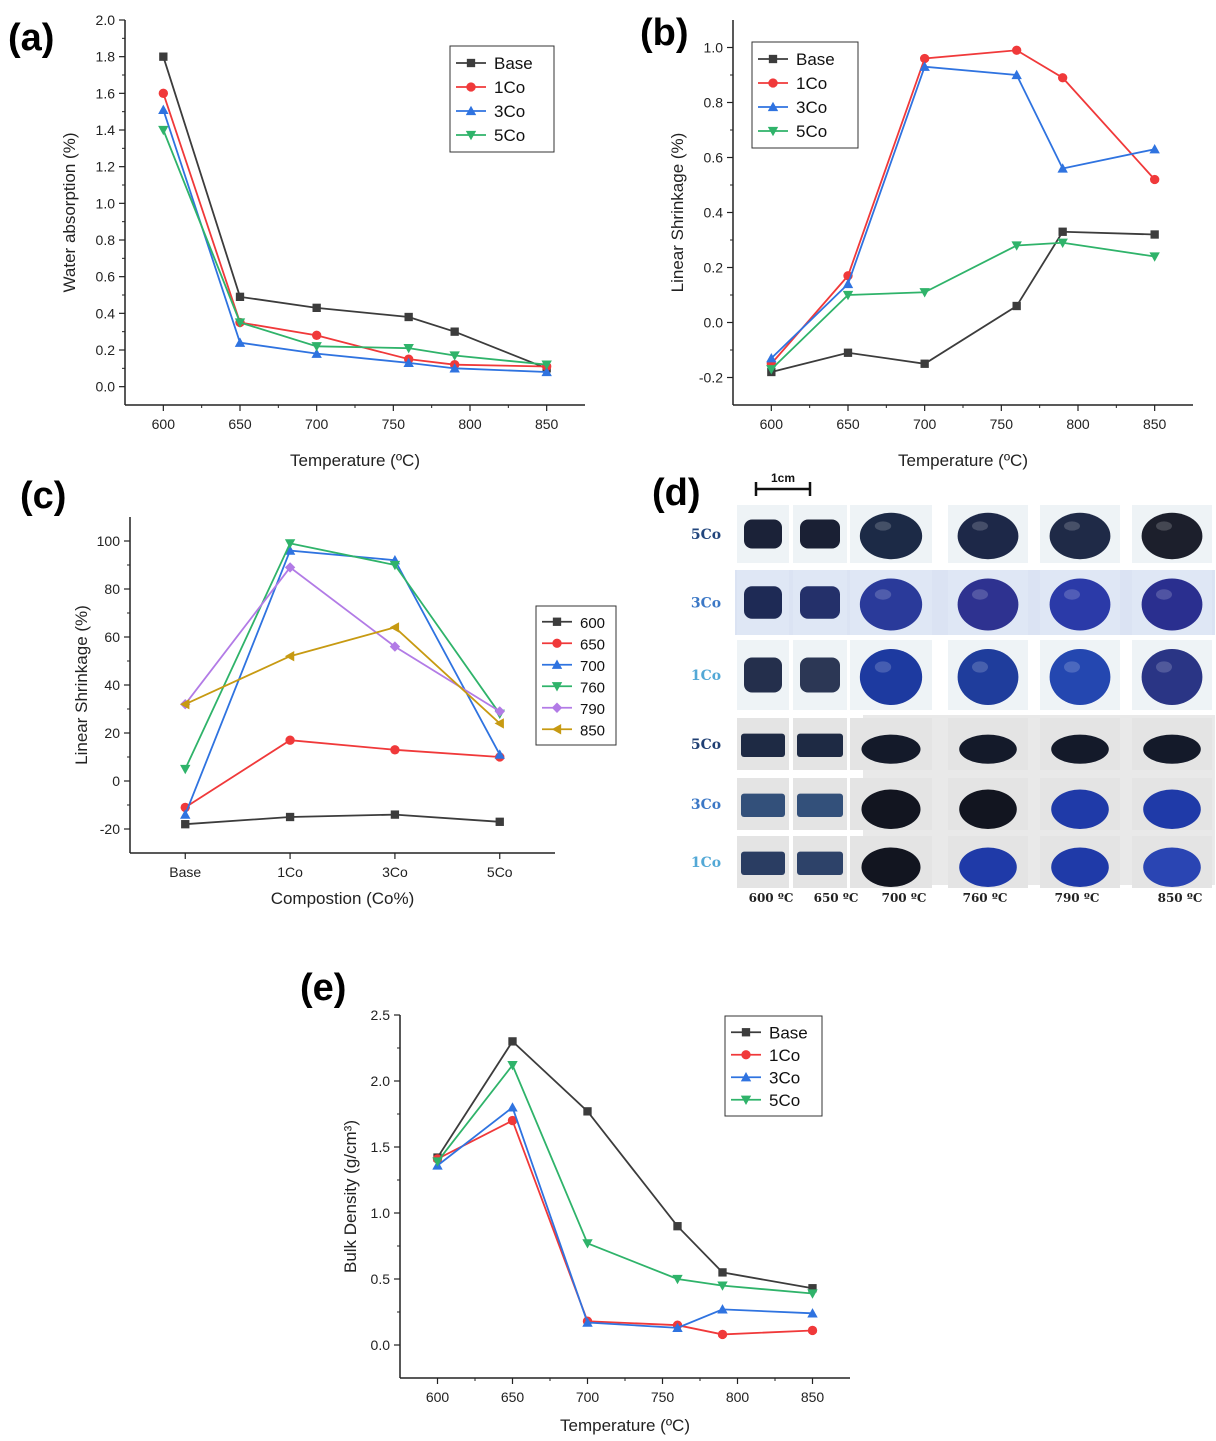 The image size is (1216, 1441). Describe the element at coordinates (783, 478) in the screenshot. I see `scale-bar-label: 1cm` at that location.